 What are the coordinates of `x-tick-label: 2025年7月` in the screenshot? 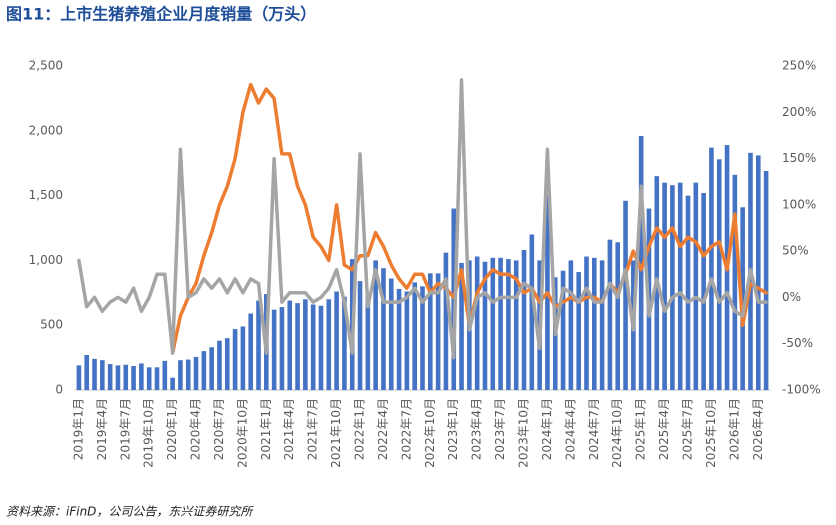 It's located at (688, 429).